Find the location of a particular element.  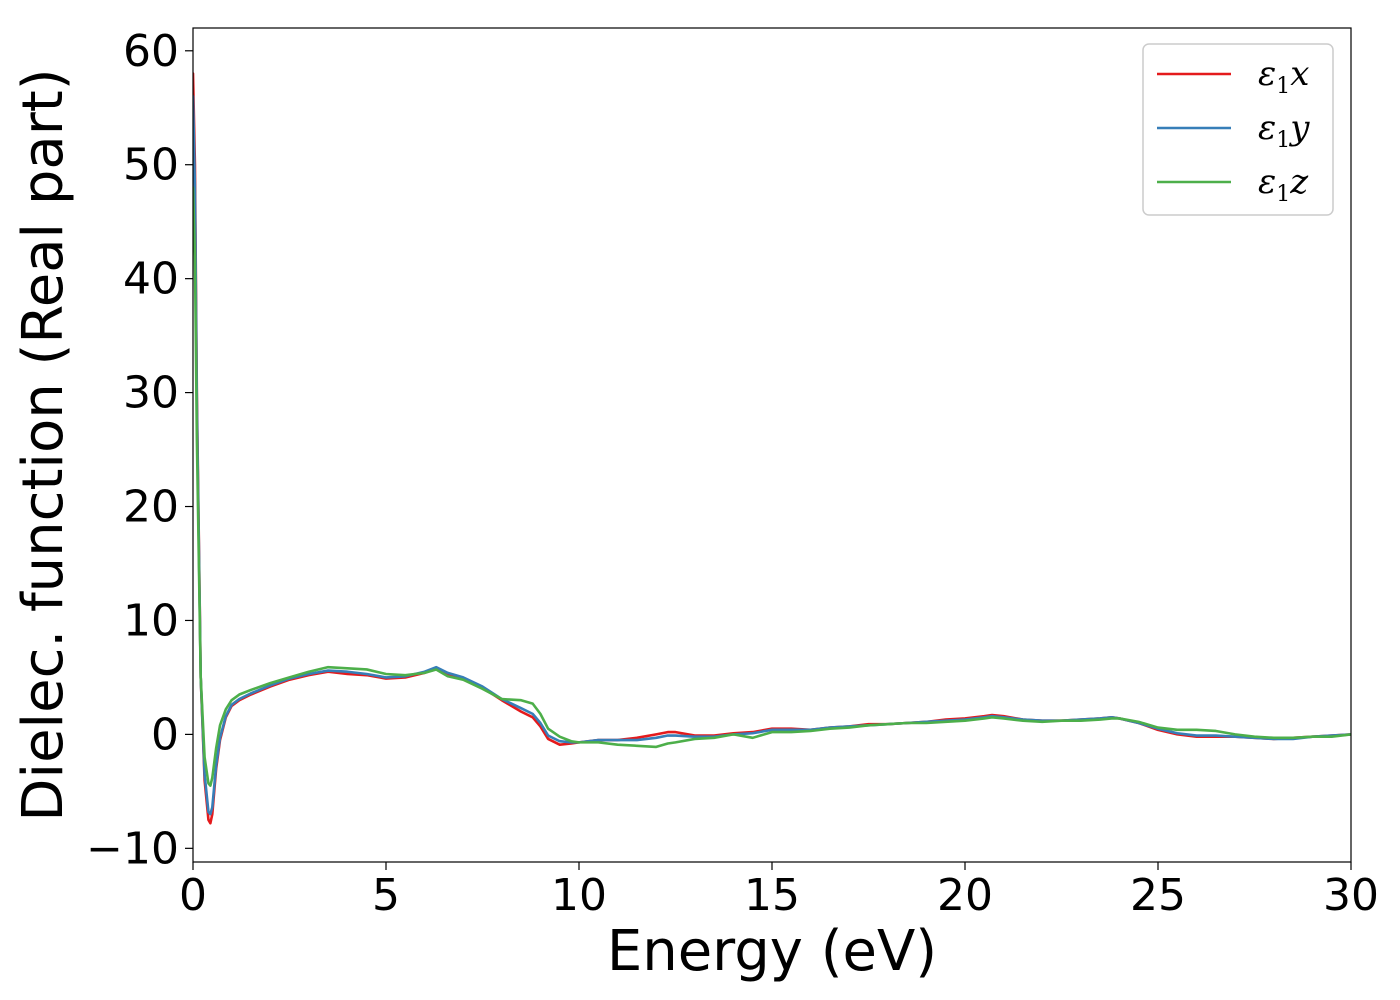

x-tick-label: 5 is located at coordinates (386, 895).